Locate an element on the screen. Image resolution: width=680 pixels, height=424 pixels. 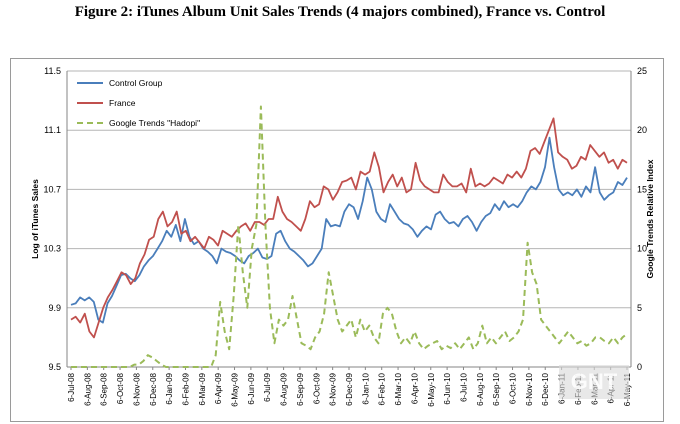
x-tick-label-27: 6-Oct-10 is located at coordinates (513, 388).